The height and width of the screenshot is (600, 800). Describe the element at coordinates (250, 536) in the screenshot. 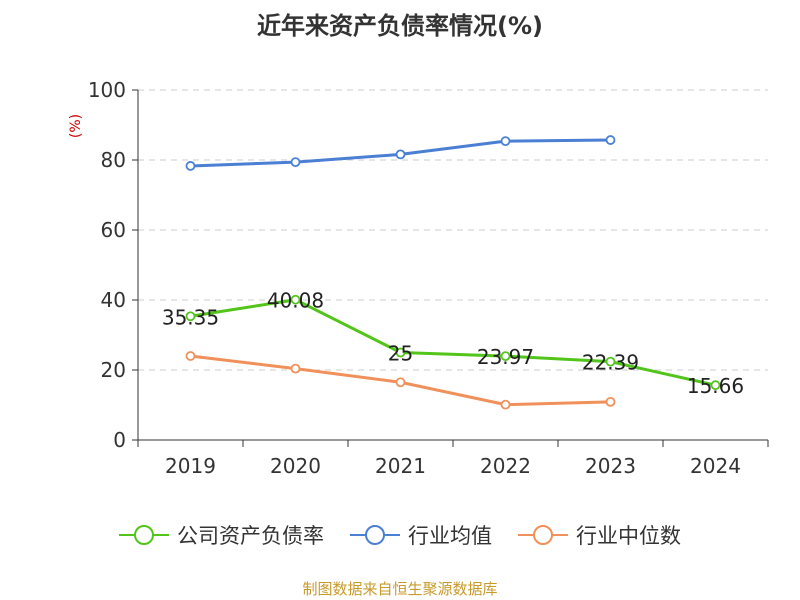

I see `legend-label: 公司资产负债率` at that location.